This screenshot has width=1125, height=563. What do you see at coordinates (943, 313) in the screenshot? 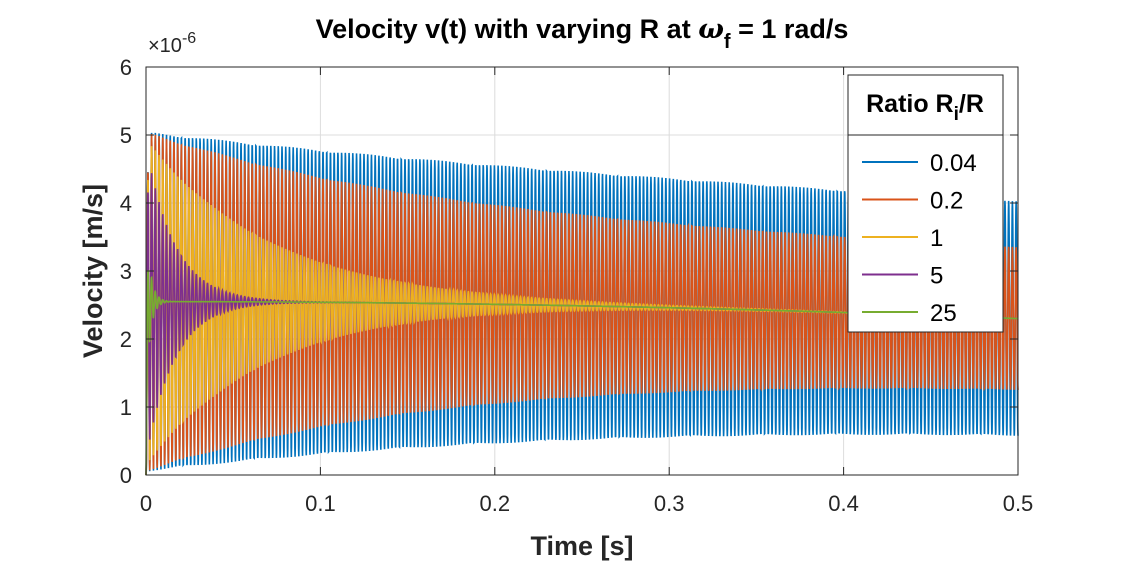
I see `legend-label: 25` at bounding box center [943, 313].